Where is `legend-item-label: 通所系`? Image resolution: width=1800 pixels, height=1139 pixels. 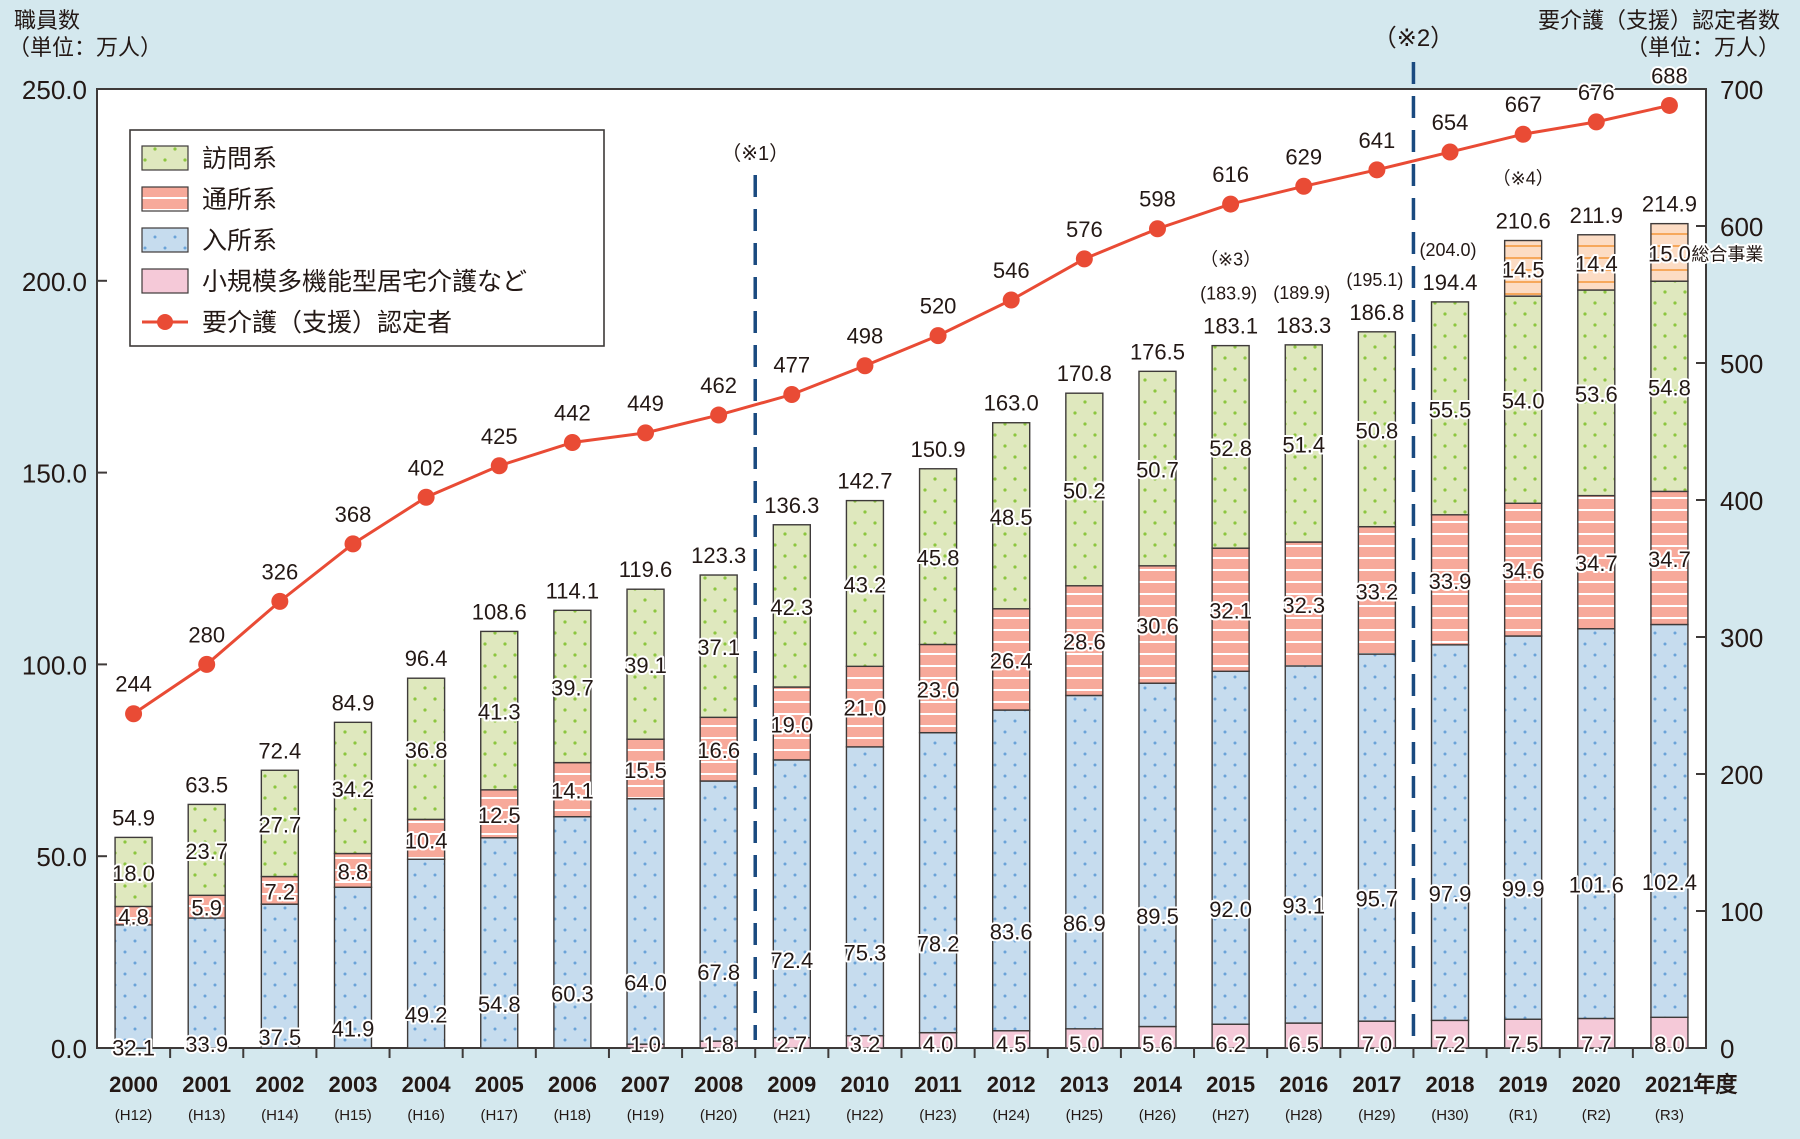 legend-item-label: 通所系 is located at coordinates (239, 200).